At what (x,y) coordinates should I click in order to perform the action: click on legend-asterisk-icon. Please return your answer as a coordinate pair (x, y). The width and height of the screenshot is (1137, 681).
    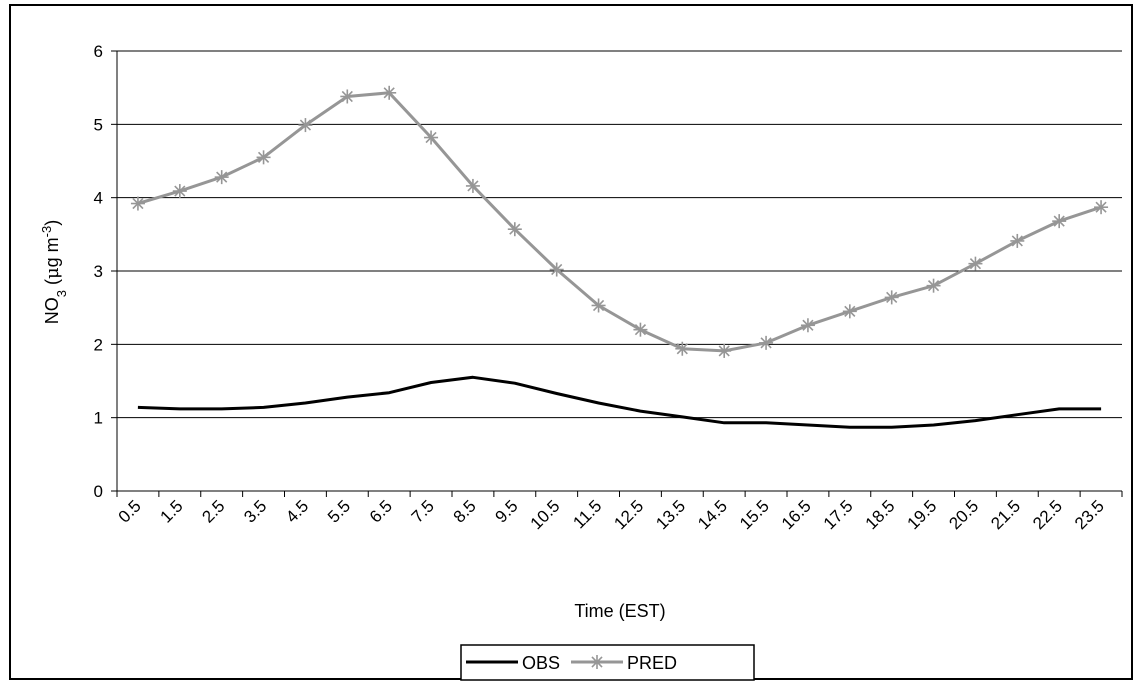
    Looking at the image, I should click on (597, 662).